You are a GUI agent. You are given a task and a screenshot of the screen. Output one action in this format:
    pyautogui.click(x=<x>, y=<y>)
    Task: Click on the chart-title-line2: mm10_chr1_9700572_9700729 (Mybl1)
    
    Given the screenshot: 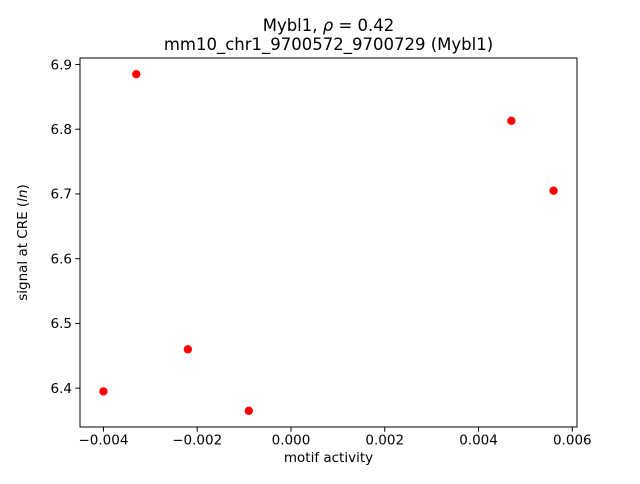 What is the action you would take?
    pyautogui.click(x=328, y=45)
    